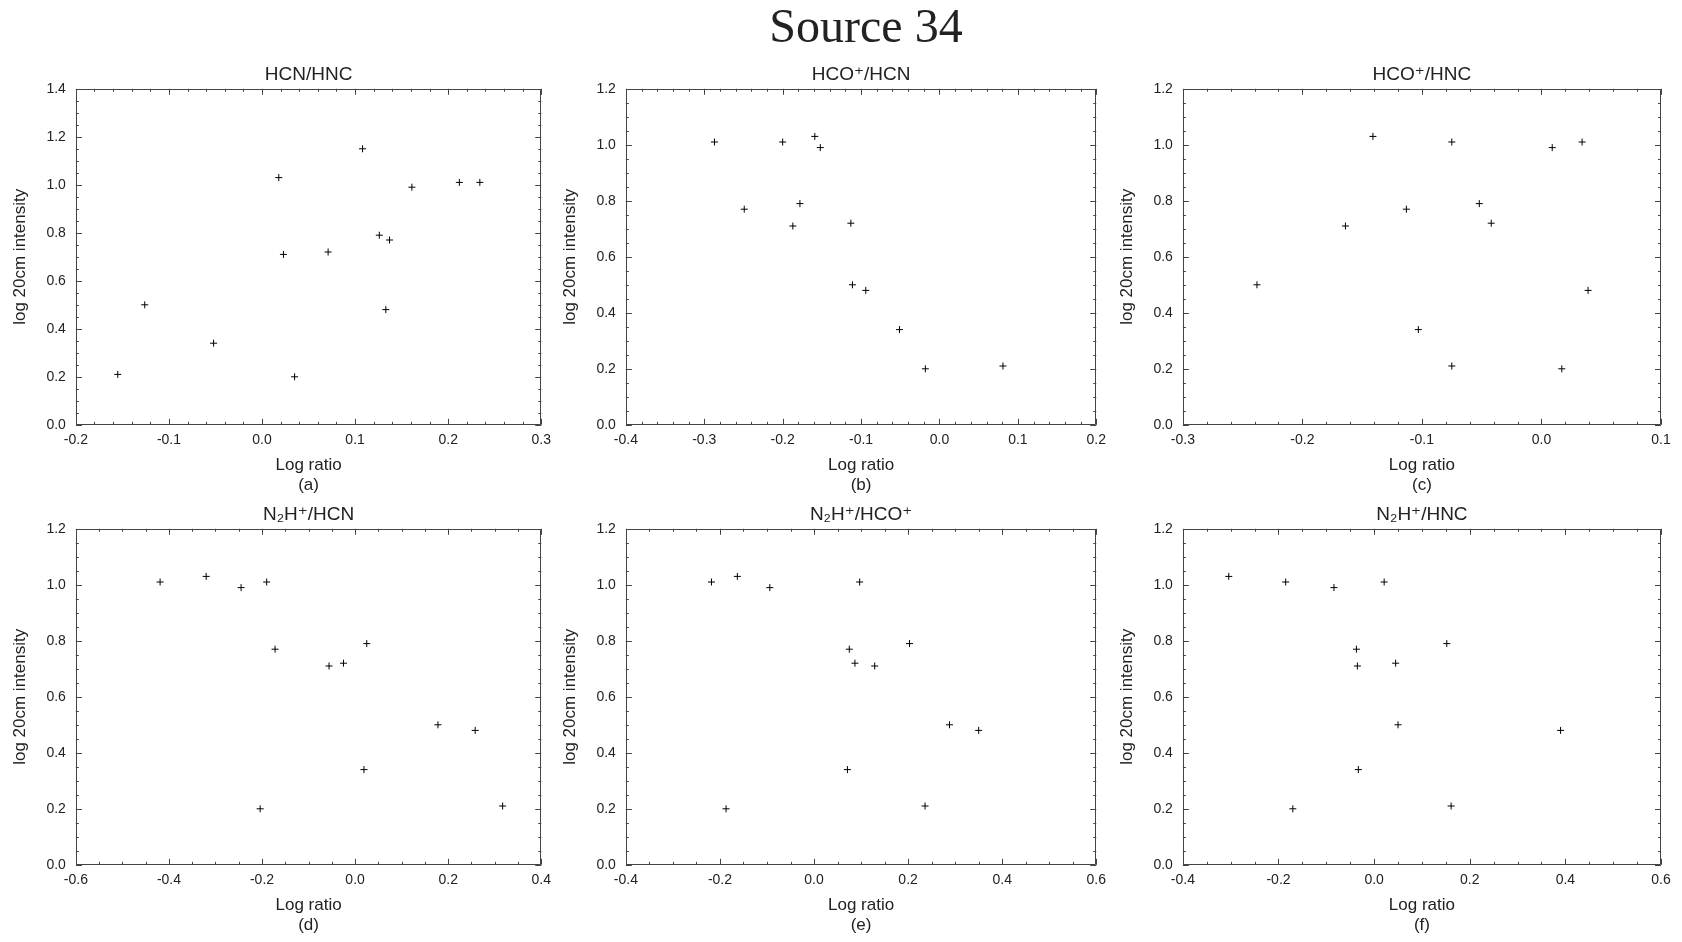  What do you see at coordinates (308, 73) in the screenshot?
I see `chart-title: HCN/HNC` at bounding box center [308, 73].